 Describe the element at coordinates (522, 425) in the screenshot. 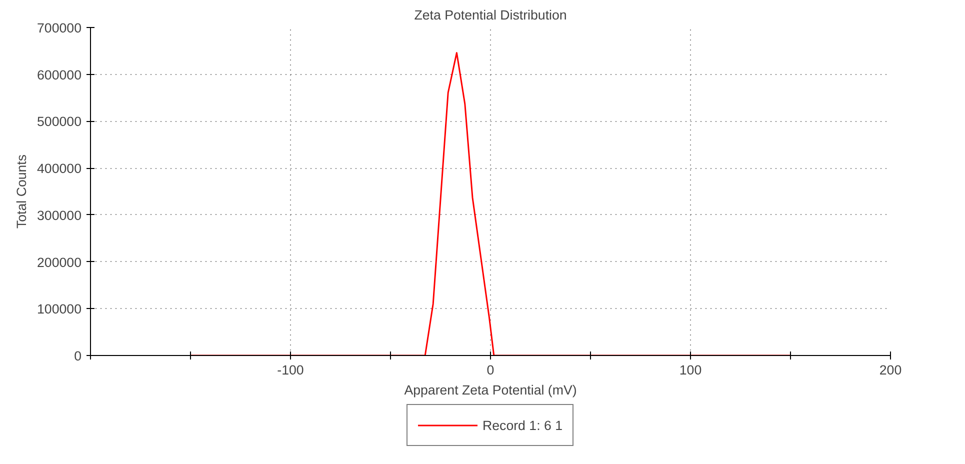

I see `legend-label: Record 1: 6 1` at that location.